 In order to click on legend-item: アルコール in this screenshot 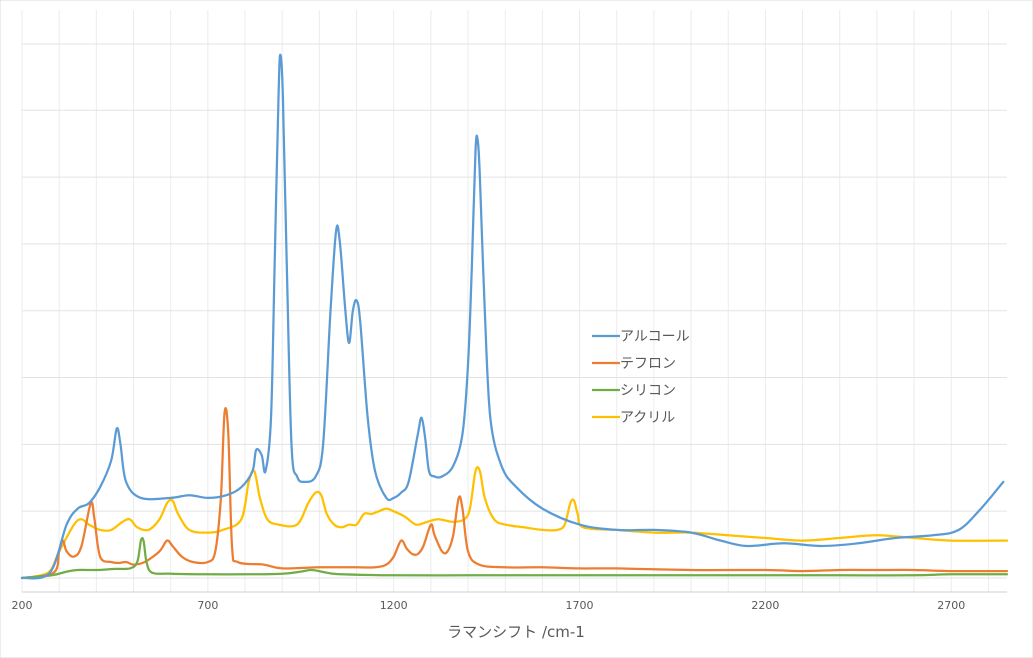, I will do `click(641, 337)`.